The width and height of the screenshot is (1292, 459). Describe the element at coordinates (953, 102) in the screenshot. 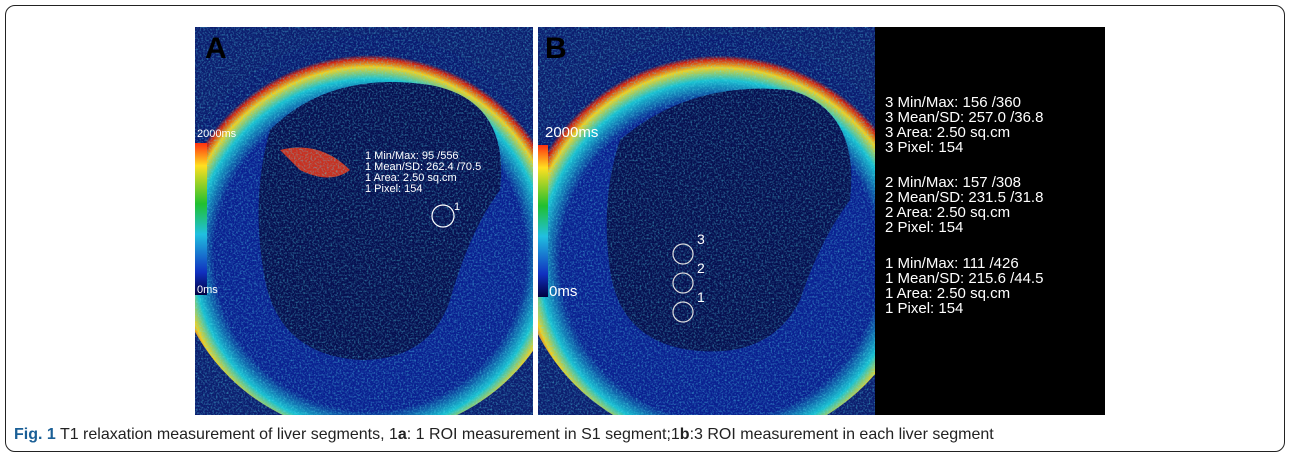

I see `measurement-line: 3 Min/Max: 156 /360` at that location.